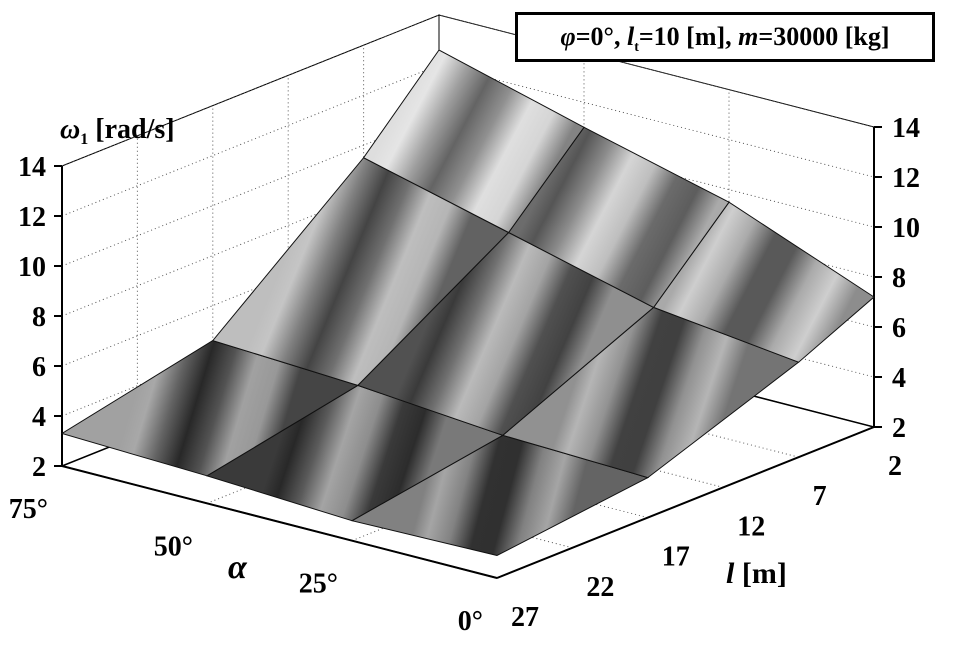 Image resolution: width=966 pixels, height=654 pixels. What do you see at coordinates (39, 467) in the screenshot?
I see `z-tick-label-left: 2` at bounding box center [39, 467].